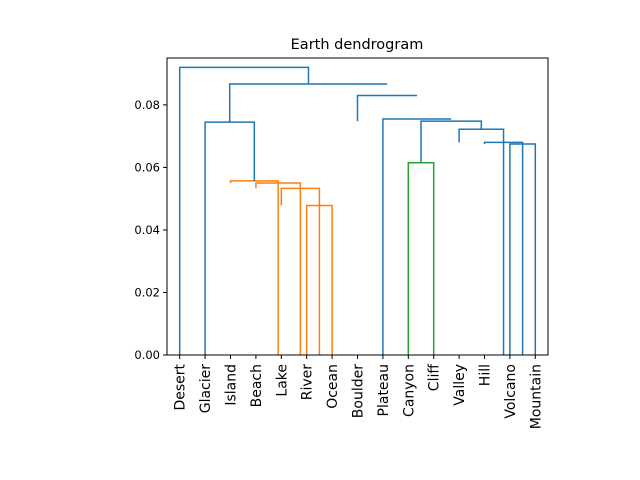  I want to click on leaf-label: Canyon, so click(409, 390).